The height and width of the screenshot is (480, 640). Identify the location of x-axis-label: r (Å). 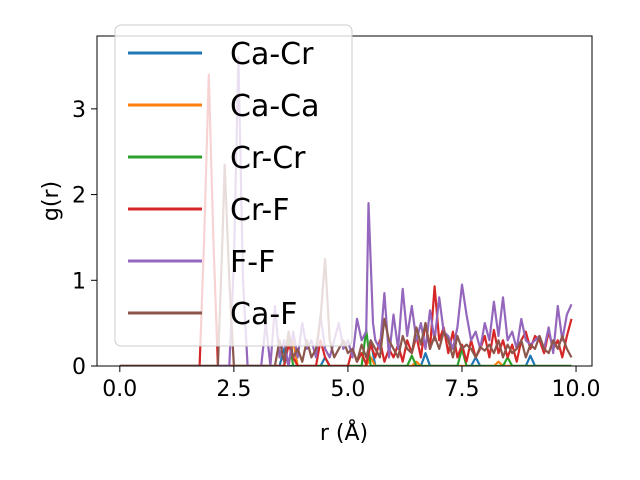
(344, 432).